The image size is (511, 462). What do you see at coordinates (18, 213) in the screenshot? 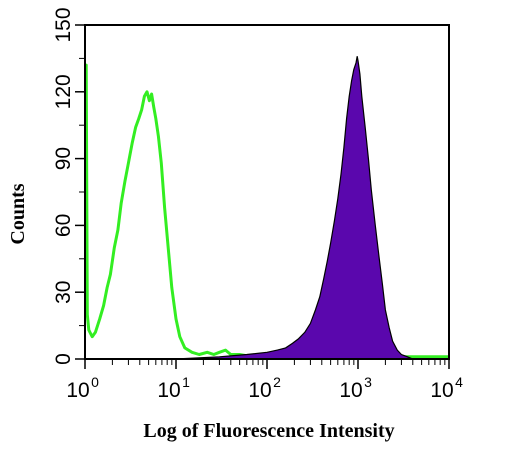
I see `y-axis-title: Counts` at bounding box center [18, 213].